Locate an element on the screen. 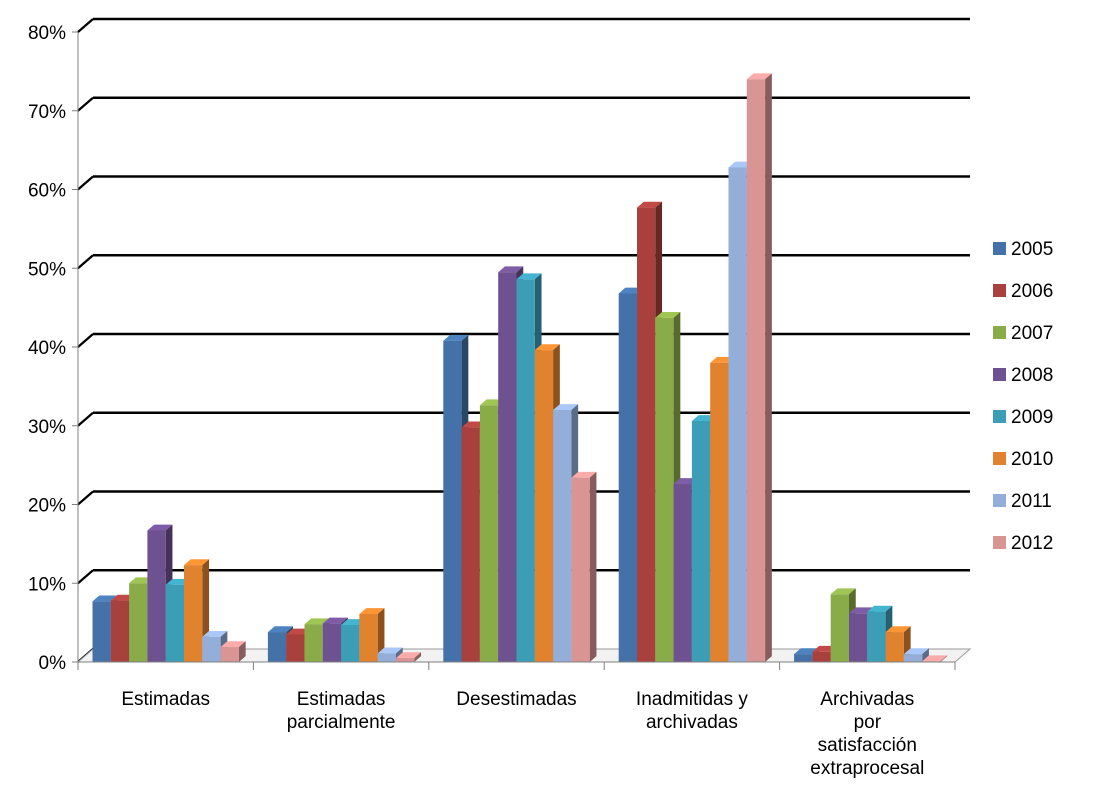 The image size is (1098, 791). legend-item: 2005 is located at coordinates (1023, 249).